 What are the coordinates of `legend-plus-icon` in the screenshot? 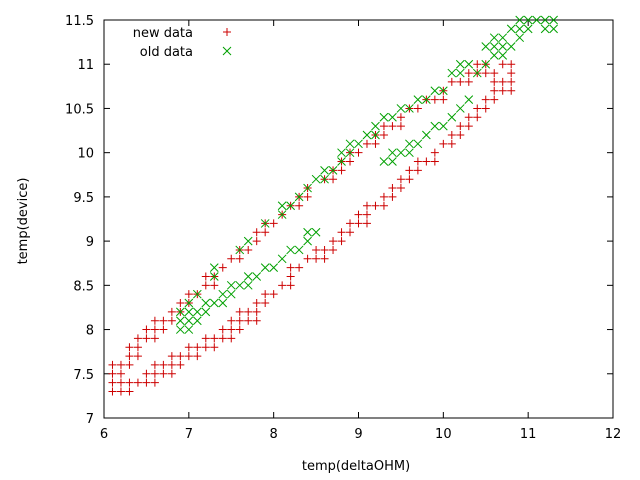 It's located at (227, 32).